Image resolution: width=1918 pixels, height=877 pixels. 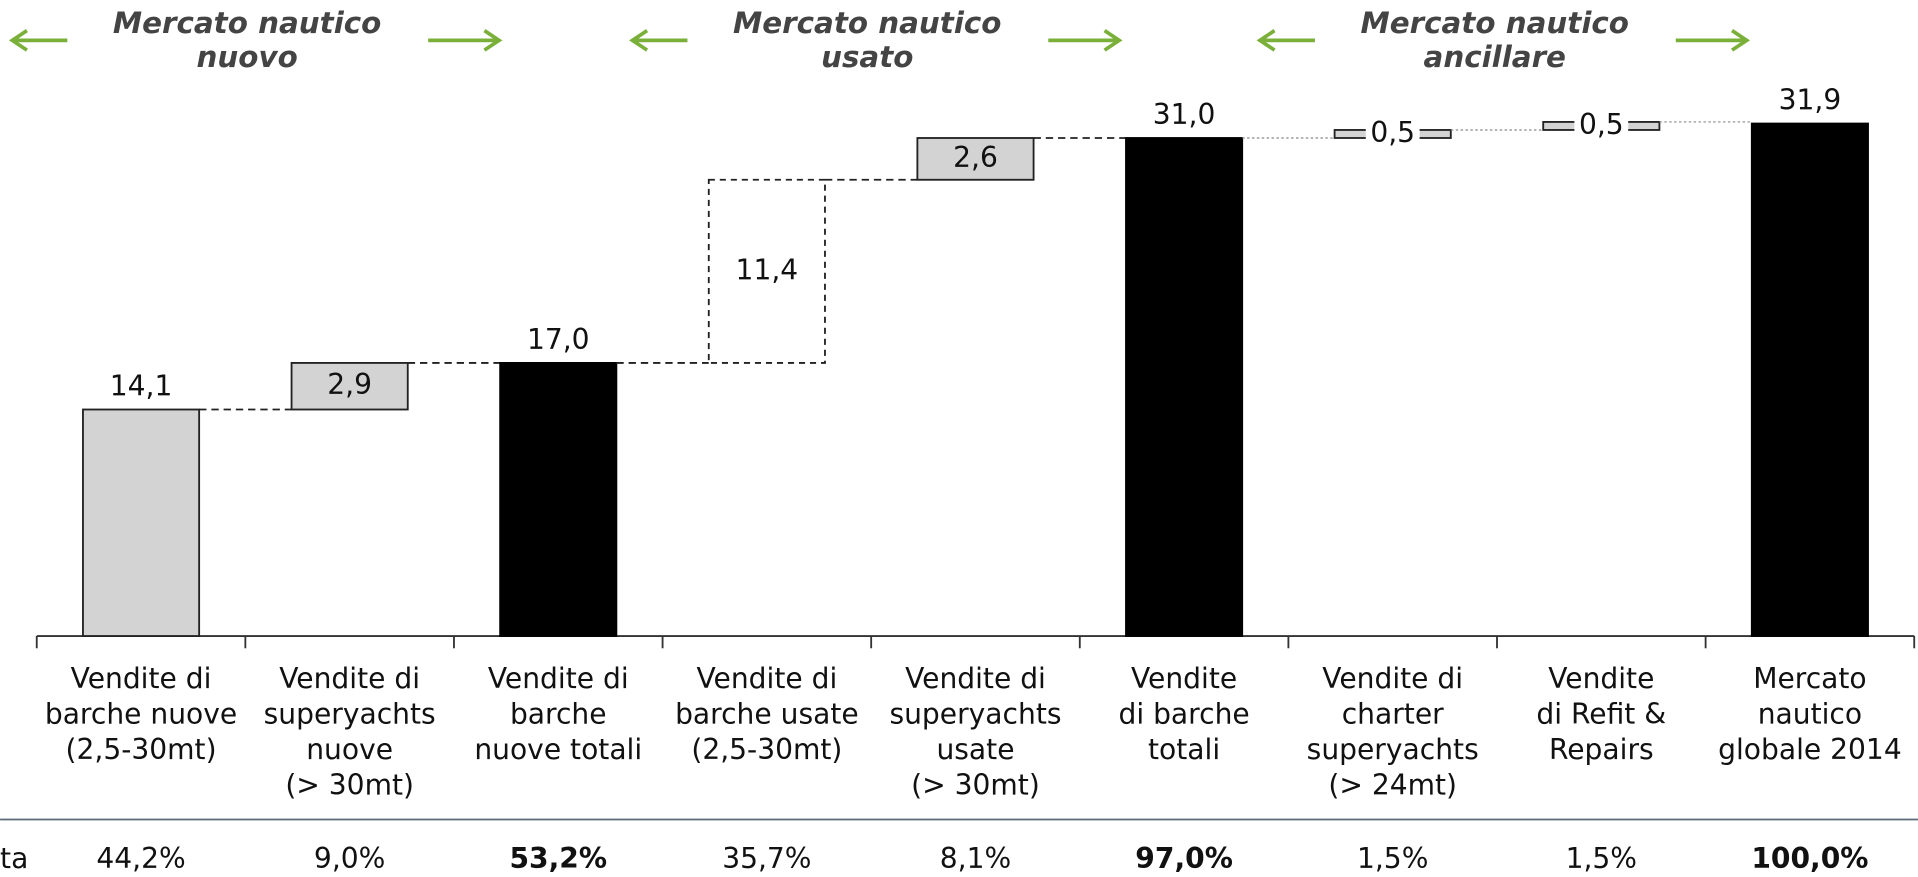 What do you see at coordinates (1184, 858) in the screenshot?
I see `share-label: 97,0%` at bounding box center [1184, 858].